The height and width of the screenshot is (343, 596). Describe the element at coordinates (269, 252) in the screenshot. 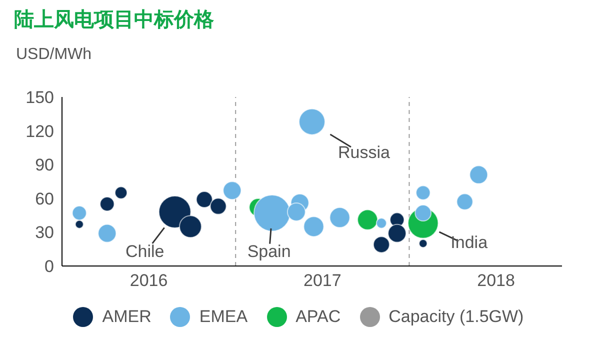

I see `annotation: Spain` at that location.